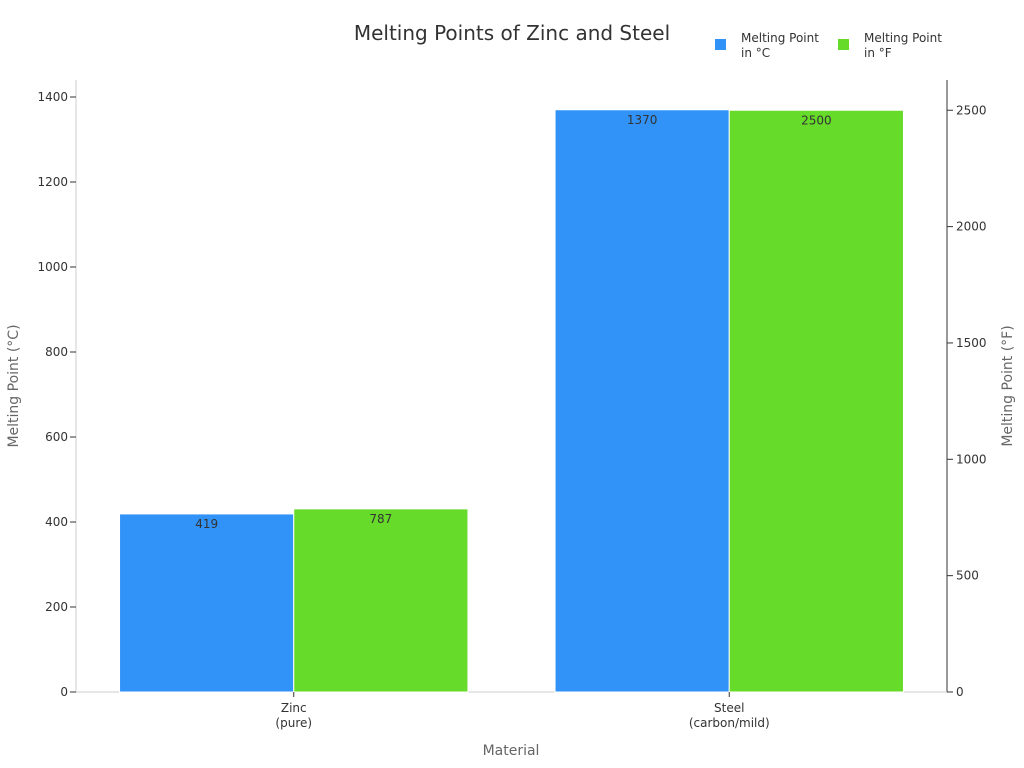  I want to click on data-label: 1370, so click(642, 120).